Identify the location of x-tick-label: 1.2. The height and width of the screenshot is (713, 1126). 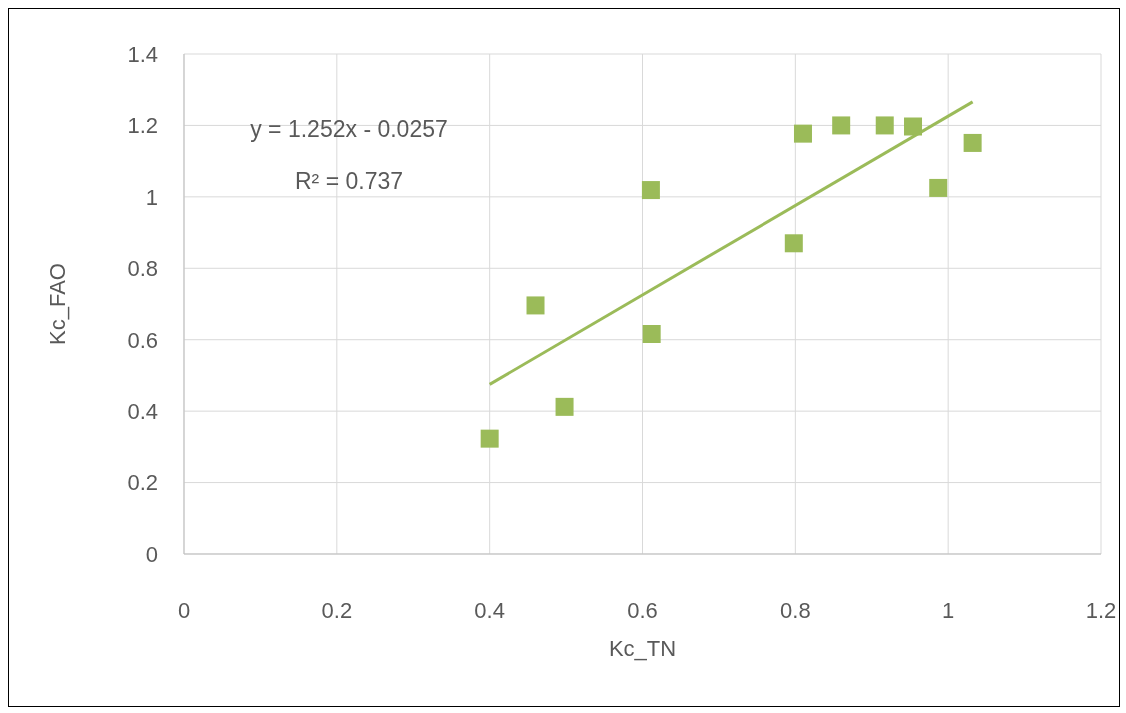
(1101, 610).